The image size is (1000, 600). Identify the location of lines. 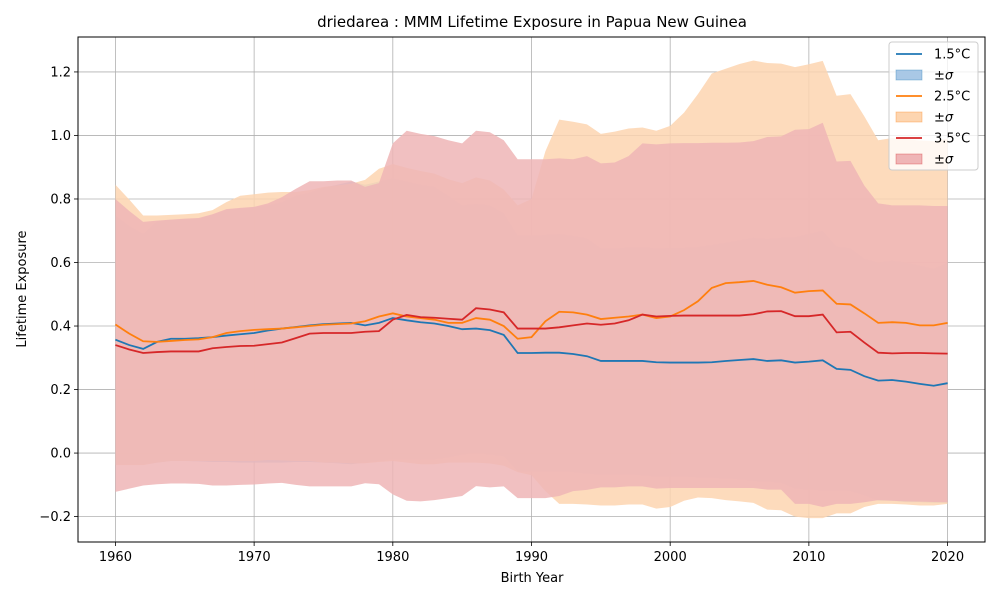
(531, 333).